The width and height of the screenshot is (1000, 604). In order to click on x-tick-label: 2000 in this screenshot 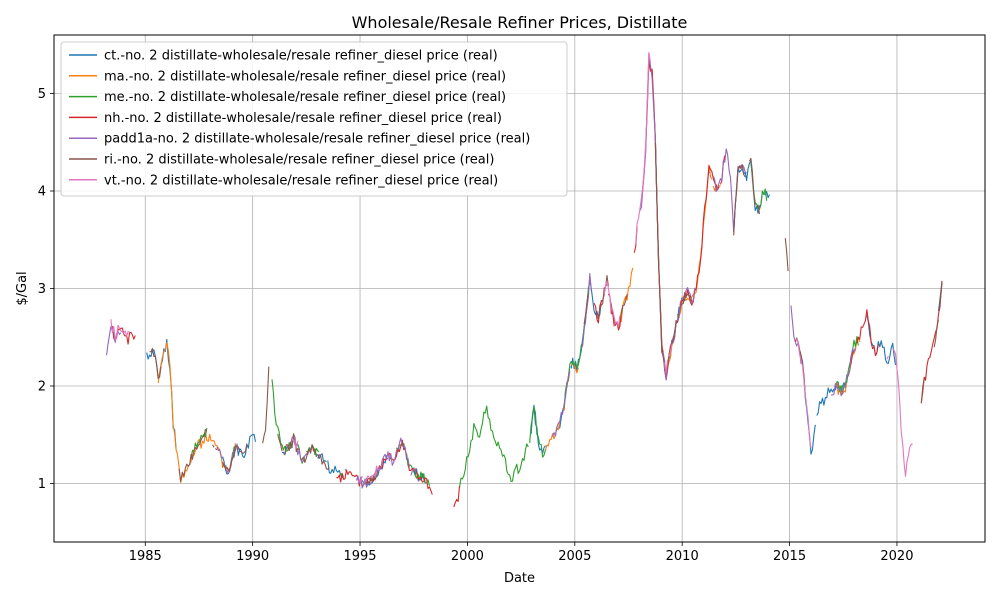, I will do `click(467, 556)`.